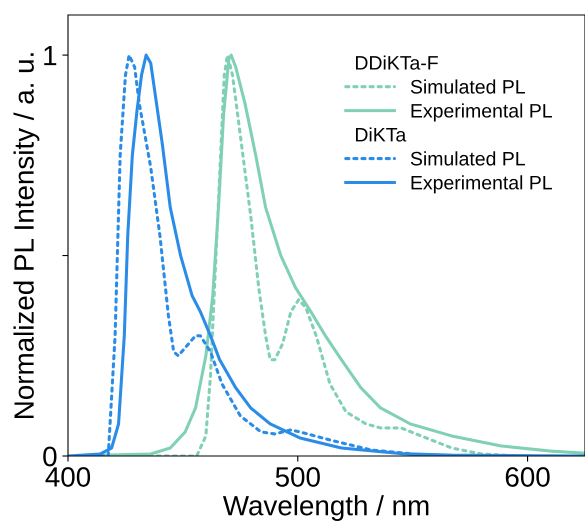  Describe the element at coordinates (528, 477) in the screenshot. I see `x-tick-label: 600` at that location.